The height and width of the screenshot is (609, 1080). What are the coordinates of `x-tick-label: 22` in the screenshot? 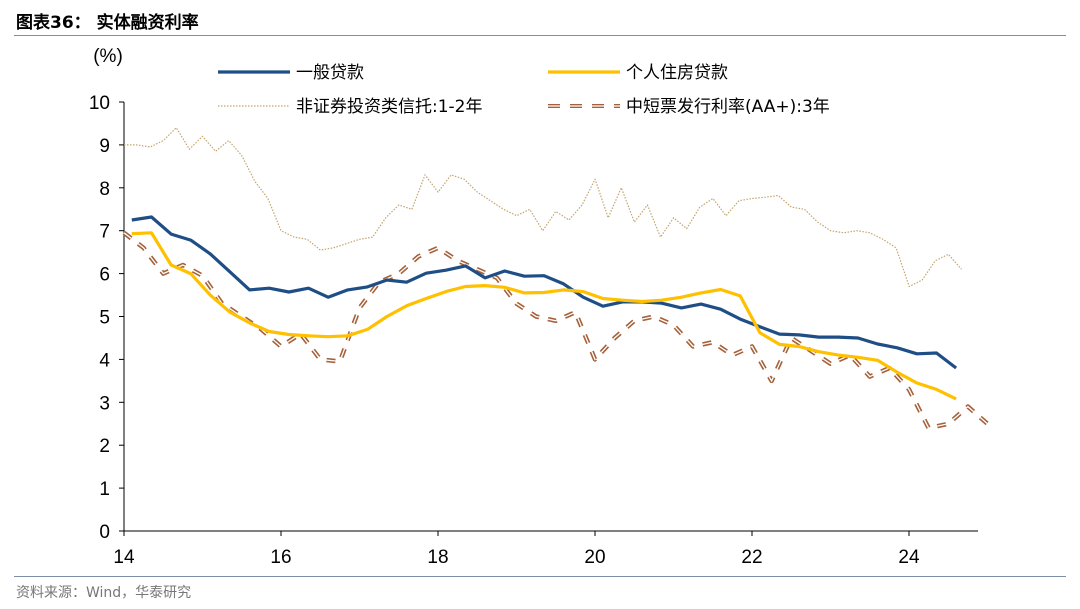 It's located at (751, 557).